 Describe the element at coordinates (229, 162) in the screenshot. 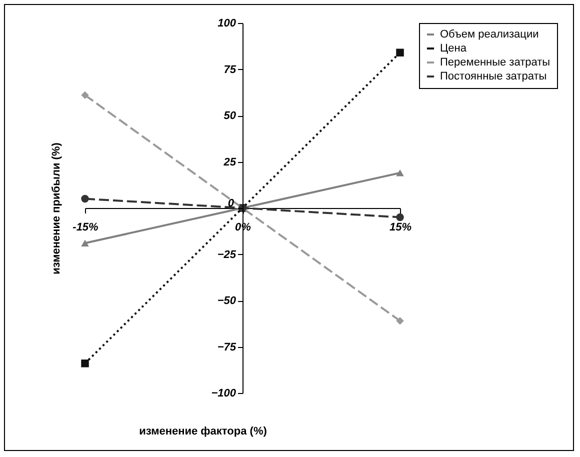

I see `y-tick-label: 25` at that location.